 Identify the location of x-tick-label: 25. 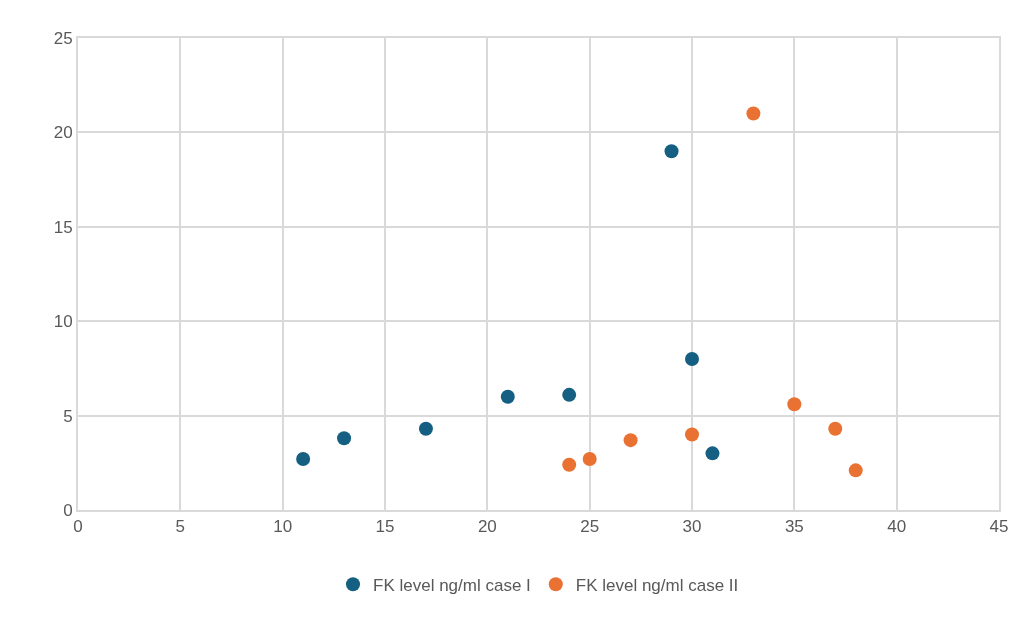
(590, 527).